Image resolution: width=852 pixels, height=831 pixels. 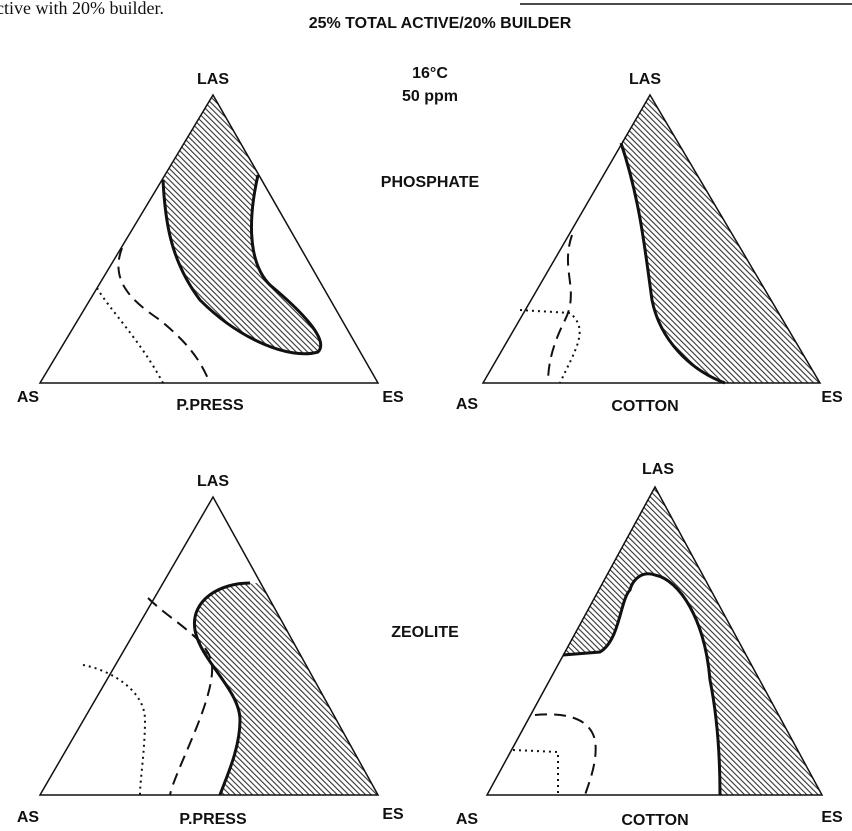 I want to click on condition: 50 ppm, so click(x=430, y=96).